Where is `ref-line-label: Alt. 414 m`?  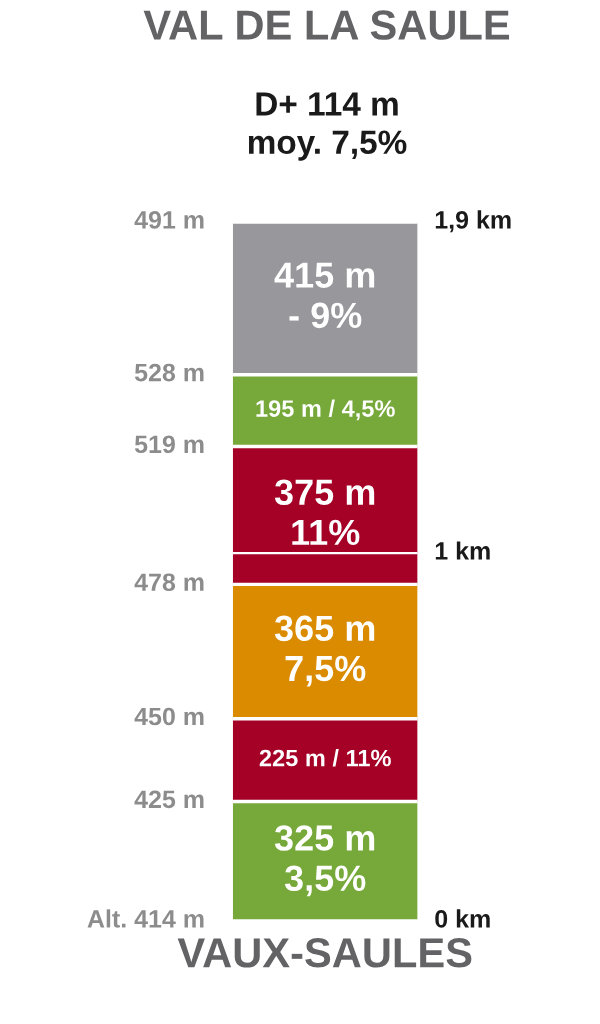
ref-line-label: Alt. 414 m is located at coordinates (145, 918).